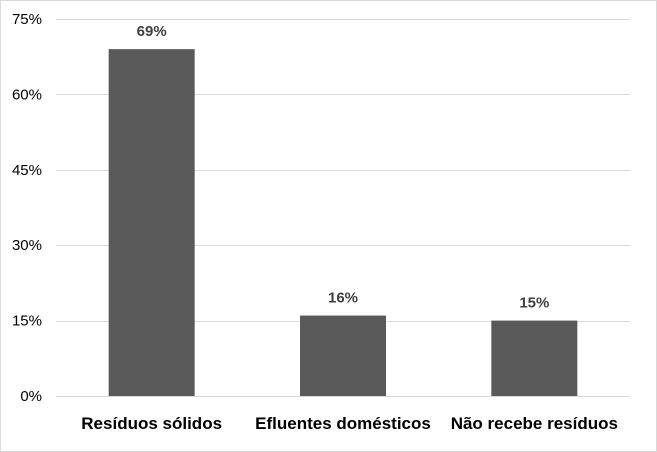  Describe the element at coordinates (27, 19) in the screenshot. I see `y-tick-label: 75%` at that location.